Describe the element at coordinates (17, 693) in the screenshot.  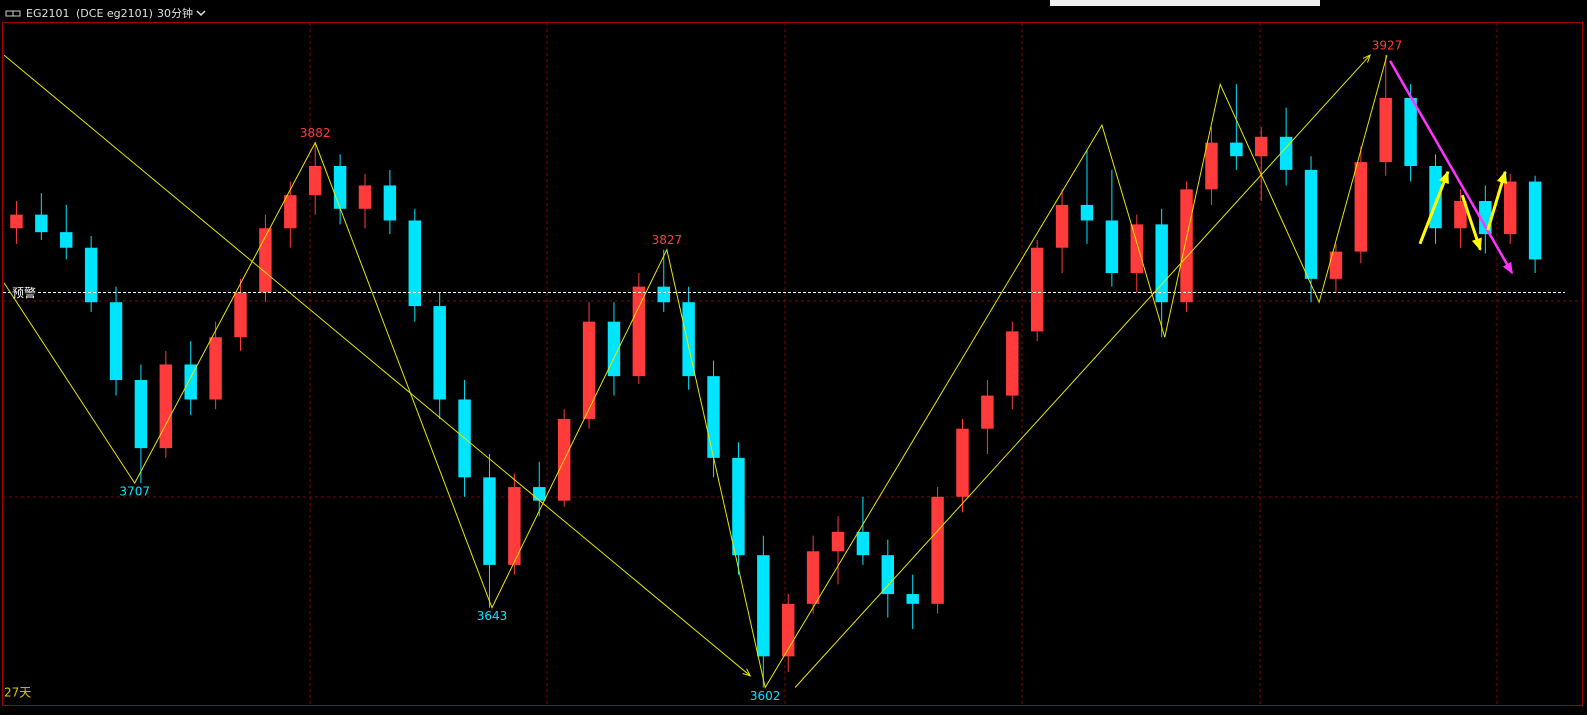
I see `footer-label: 27天` at that location.